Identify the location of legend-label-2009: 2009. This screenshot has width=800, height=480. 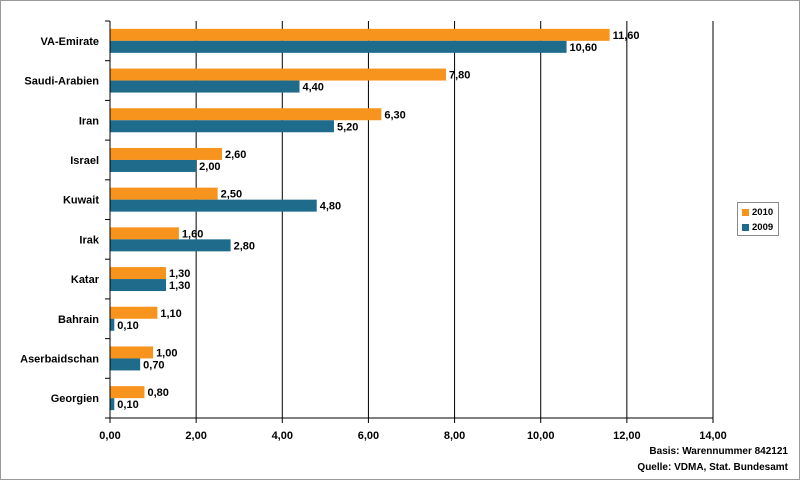
(763, 227).